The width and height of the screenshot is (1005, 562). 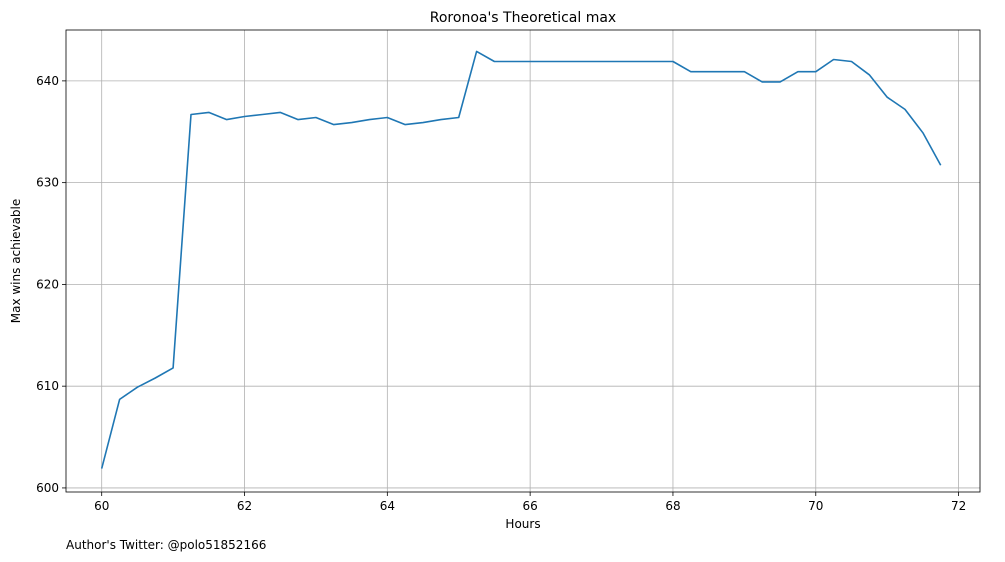 What do you see at coordinates (672, 506) in the screenshot?
I see `x-tick-label: 68` at bounding box center [672, 506].